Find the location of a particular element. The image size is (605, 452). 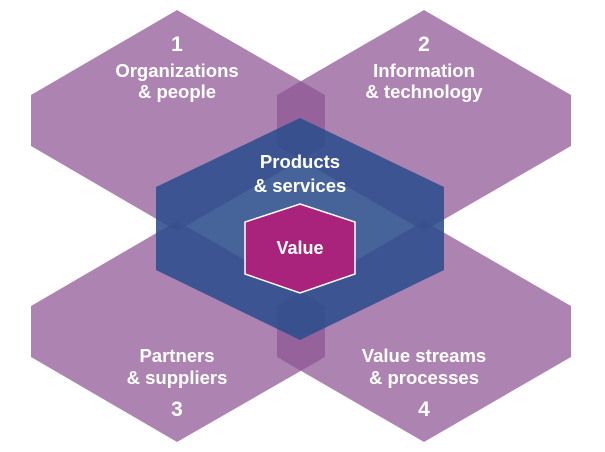

dimension-3-title-line2: & suppliers is located at coordinates (177, 377).